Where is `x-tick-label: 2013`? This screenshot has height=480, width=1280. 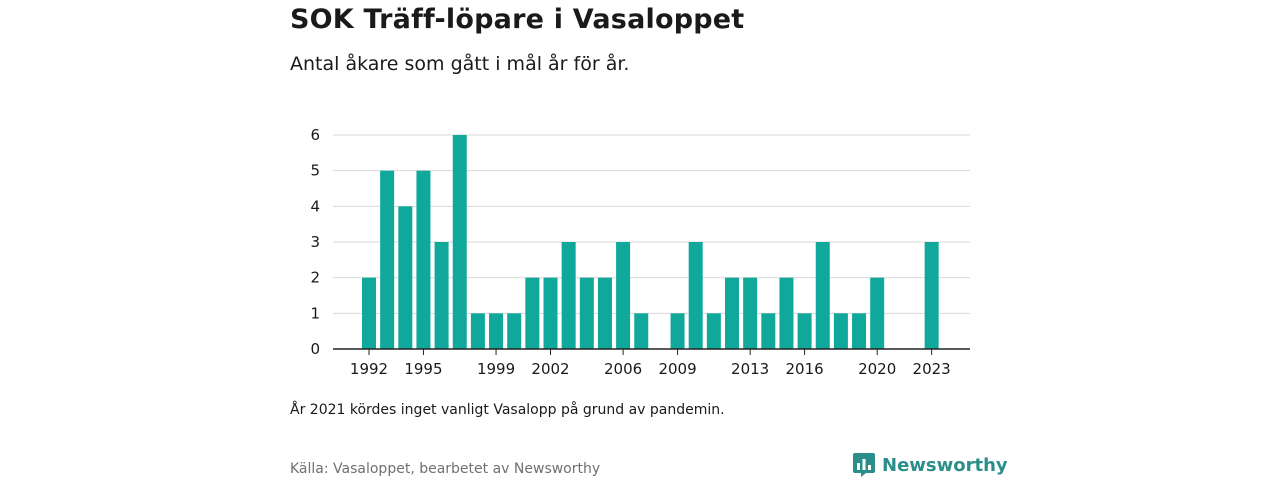
x-tick-label: 2013 is located at coordinates (750, 369).